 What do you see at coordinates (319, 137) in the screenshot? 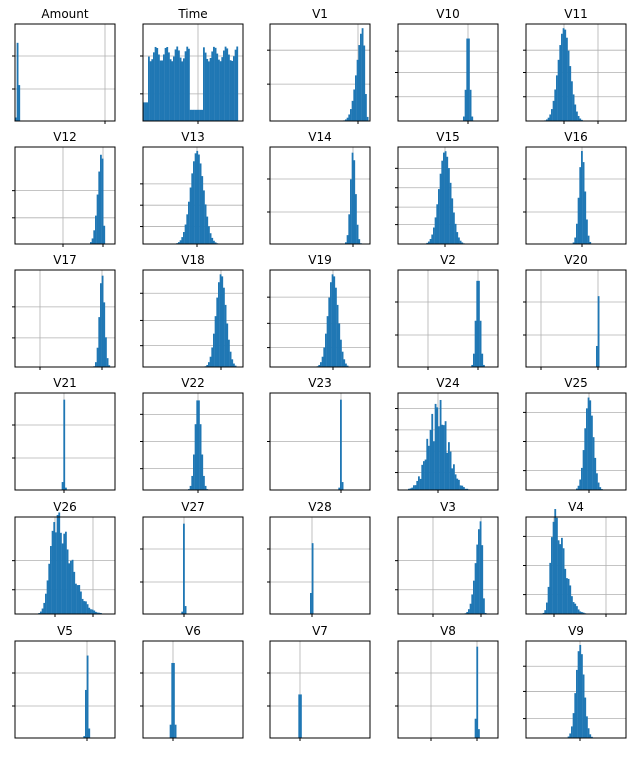
I see `panel-title: V14` at bounding box center [319, 137].